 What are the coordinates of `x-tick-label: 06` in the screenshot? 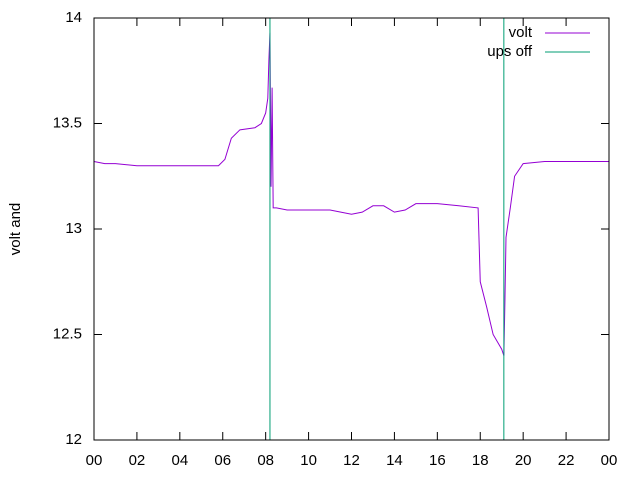 It's located at (222, 460).